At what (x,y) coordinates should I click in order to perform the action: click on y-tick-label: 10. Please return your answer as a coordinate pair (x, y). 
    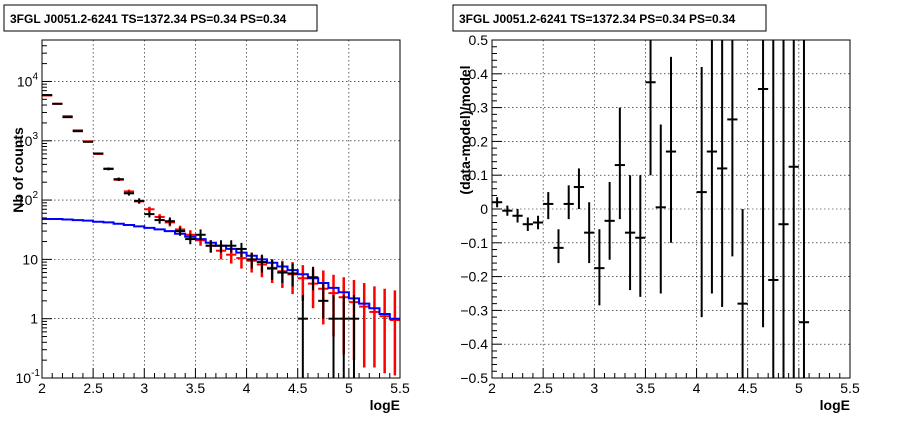
    Looking at the image, I should click on (30, 259).